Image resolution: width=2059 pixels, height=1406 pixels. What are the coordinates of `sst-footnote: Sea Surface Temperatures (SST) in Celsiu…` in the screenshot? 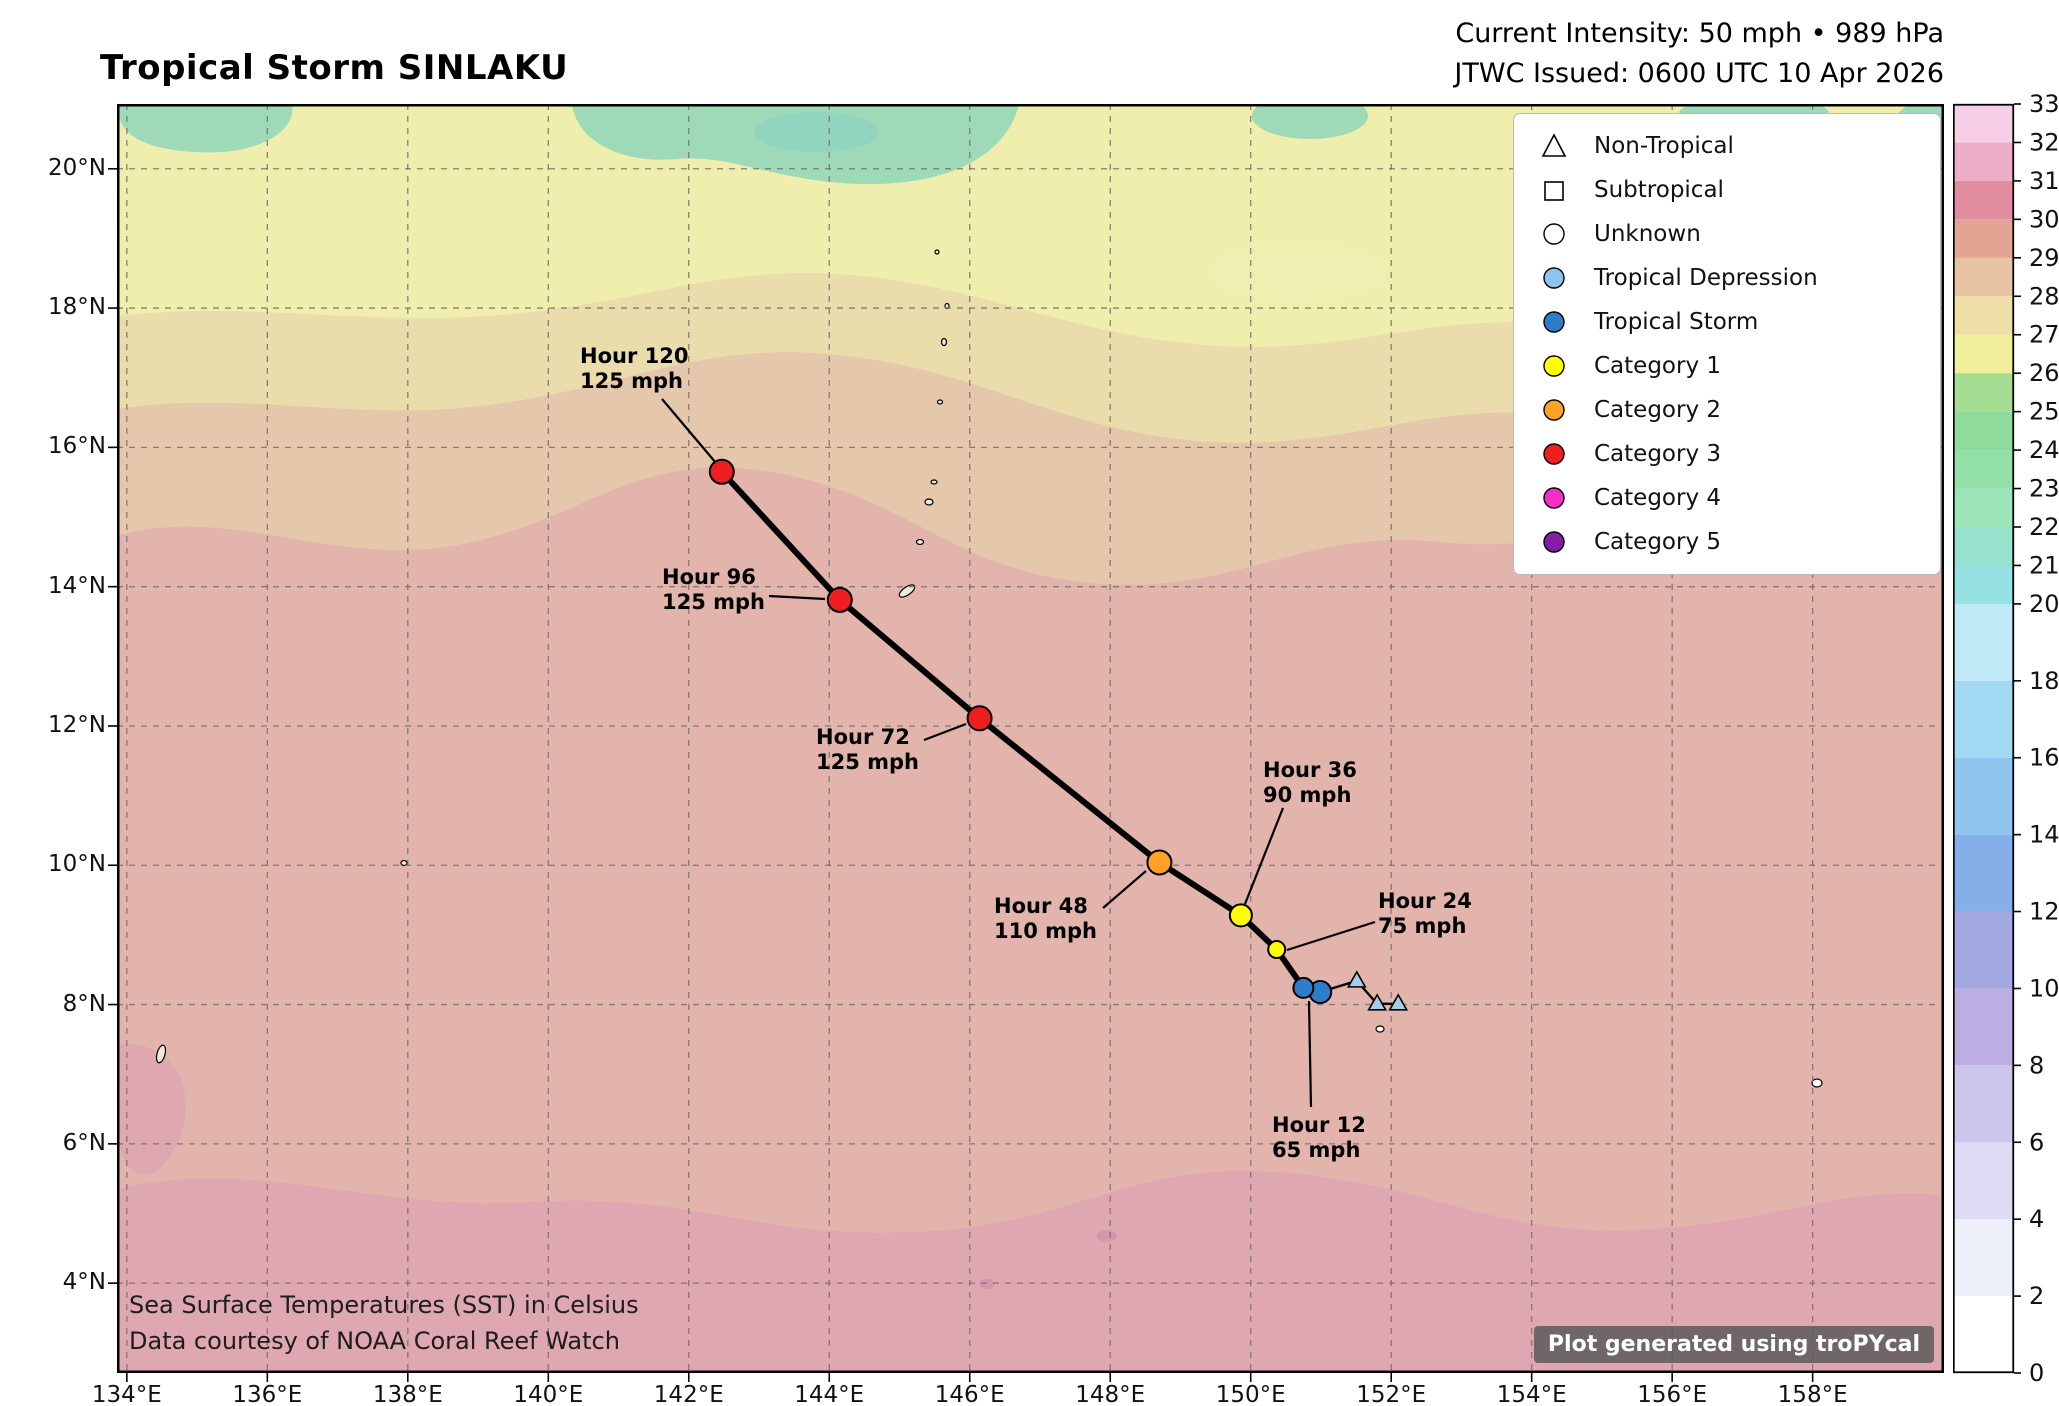 It's located at (384, 1323).